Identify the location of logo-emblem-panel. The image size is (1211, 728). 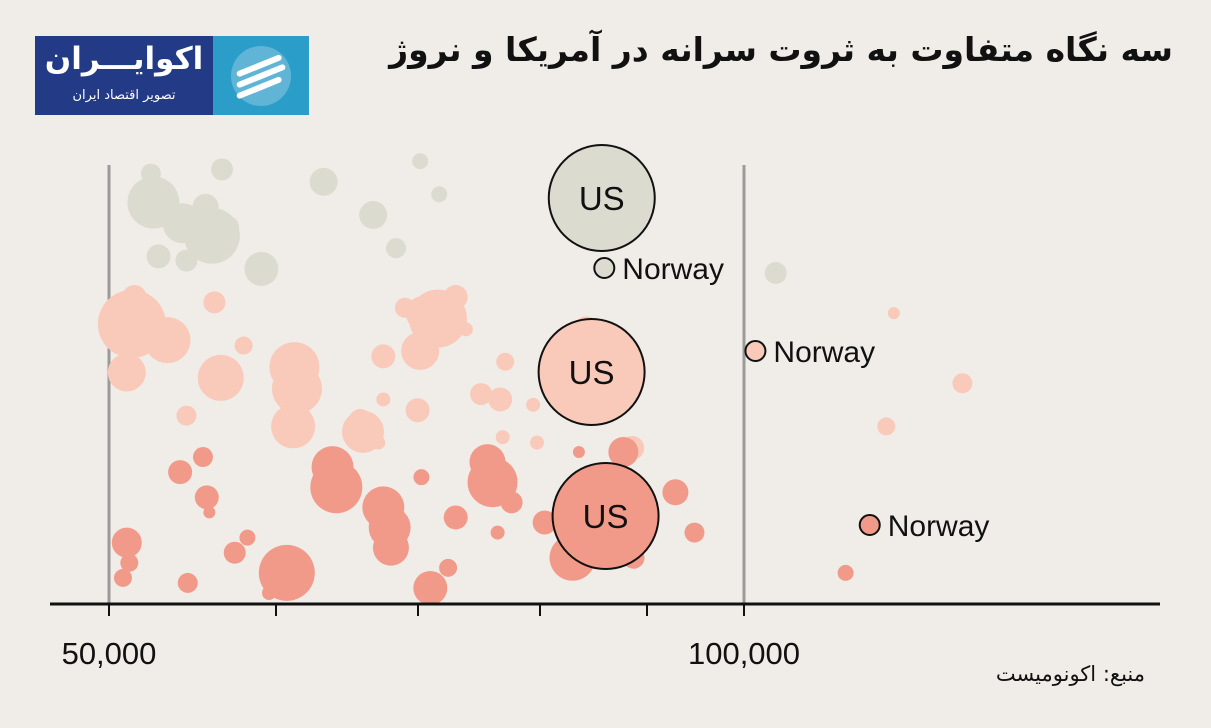
(261, 75).